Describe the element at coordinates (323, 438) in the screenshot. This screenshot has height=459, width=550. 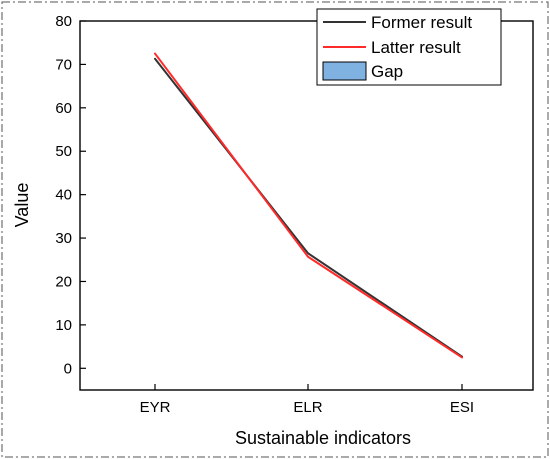
I see `x-axis-title: Sustainable indicators` at that location.